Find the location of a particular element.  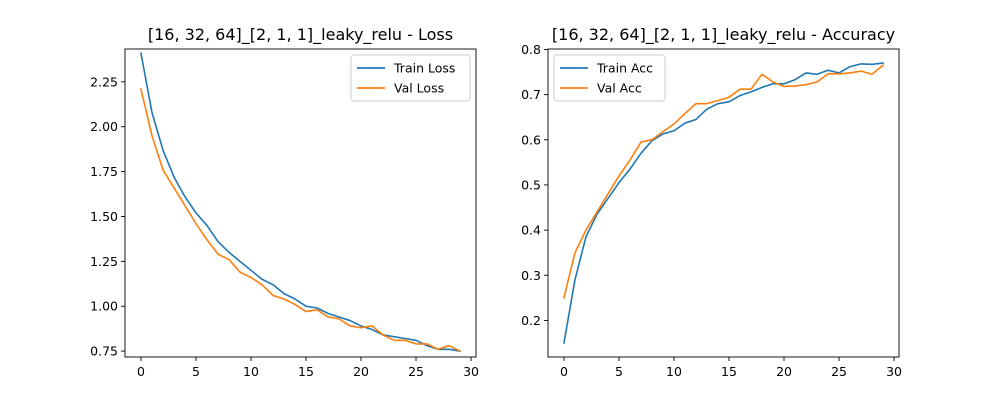

loss-legend-box is located at coordinates (410, 78).